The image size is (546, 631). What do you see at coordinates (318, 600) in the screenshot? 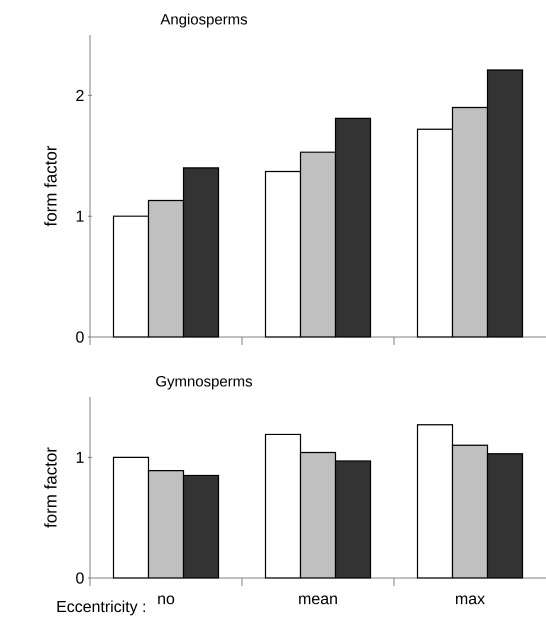
I see `x-tick-label: mean` at bounding box center [318, 600].